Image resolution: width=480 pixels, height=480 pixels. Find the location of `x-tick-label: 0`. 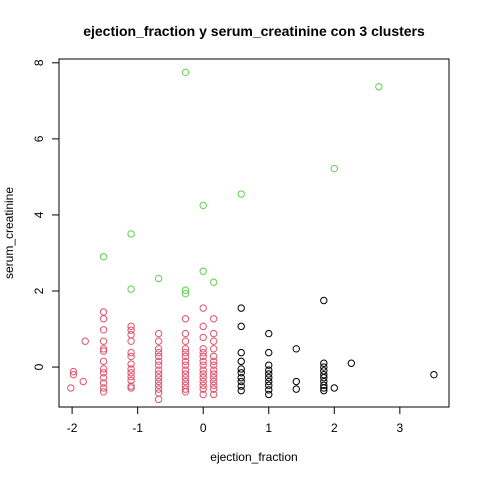

x-tick-label: 0 is located at coordinates (203, 428).